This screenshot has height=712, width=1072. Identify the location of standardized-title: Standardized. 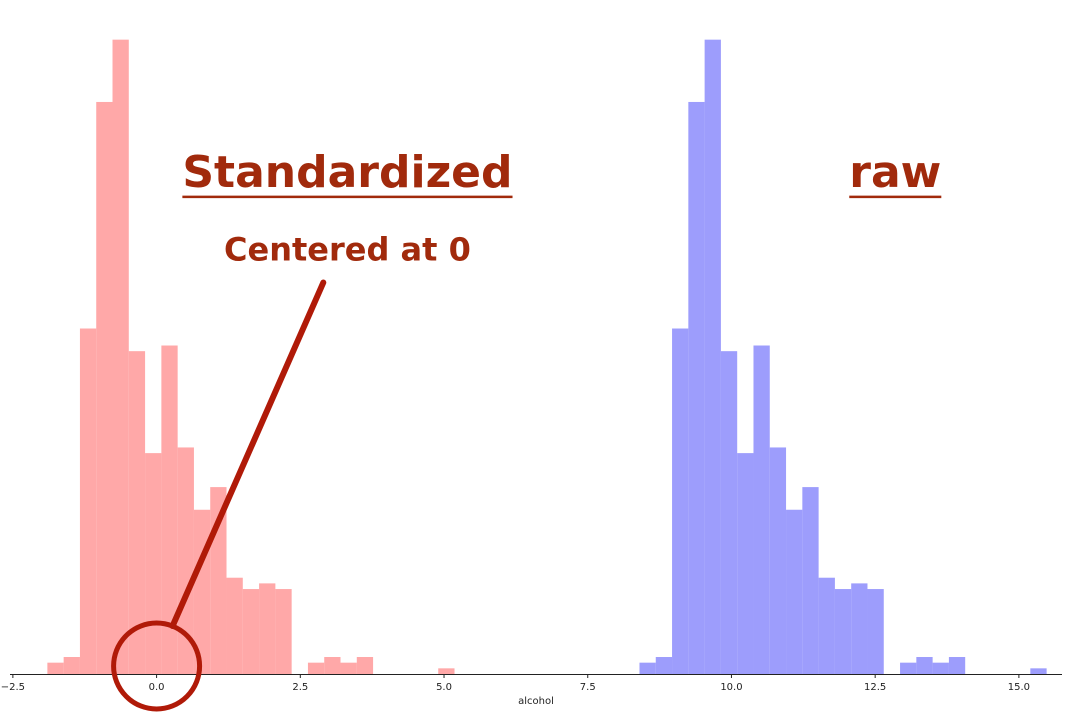
(347, 172).